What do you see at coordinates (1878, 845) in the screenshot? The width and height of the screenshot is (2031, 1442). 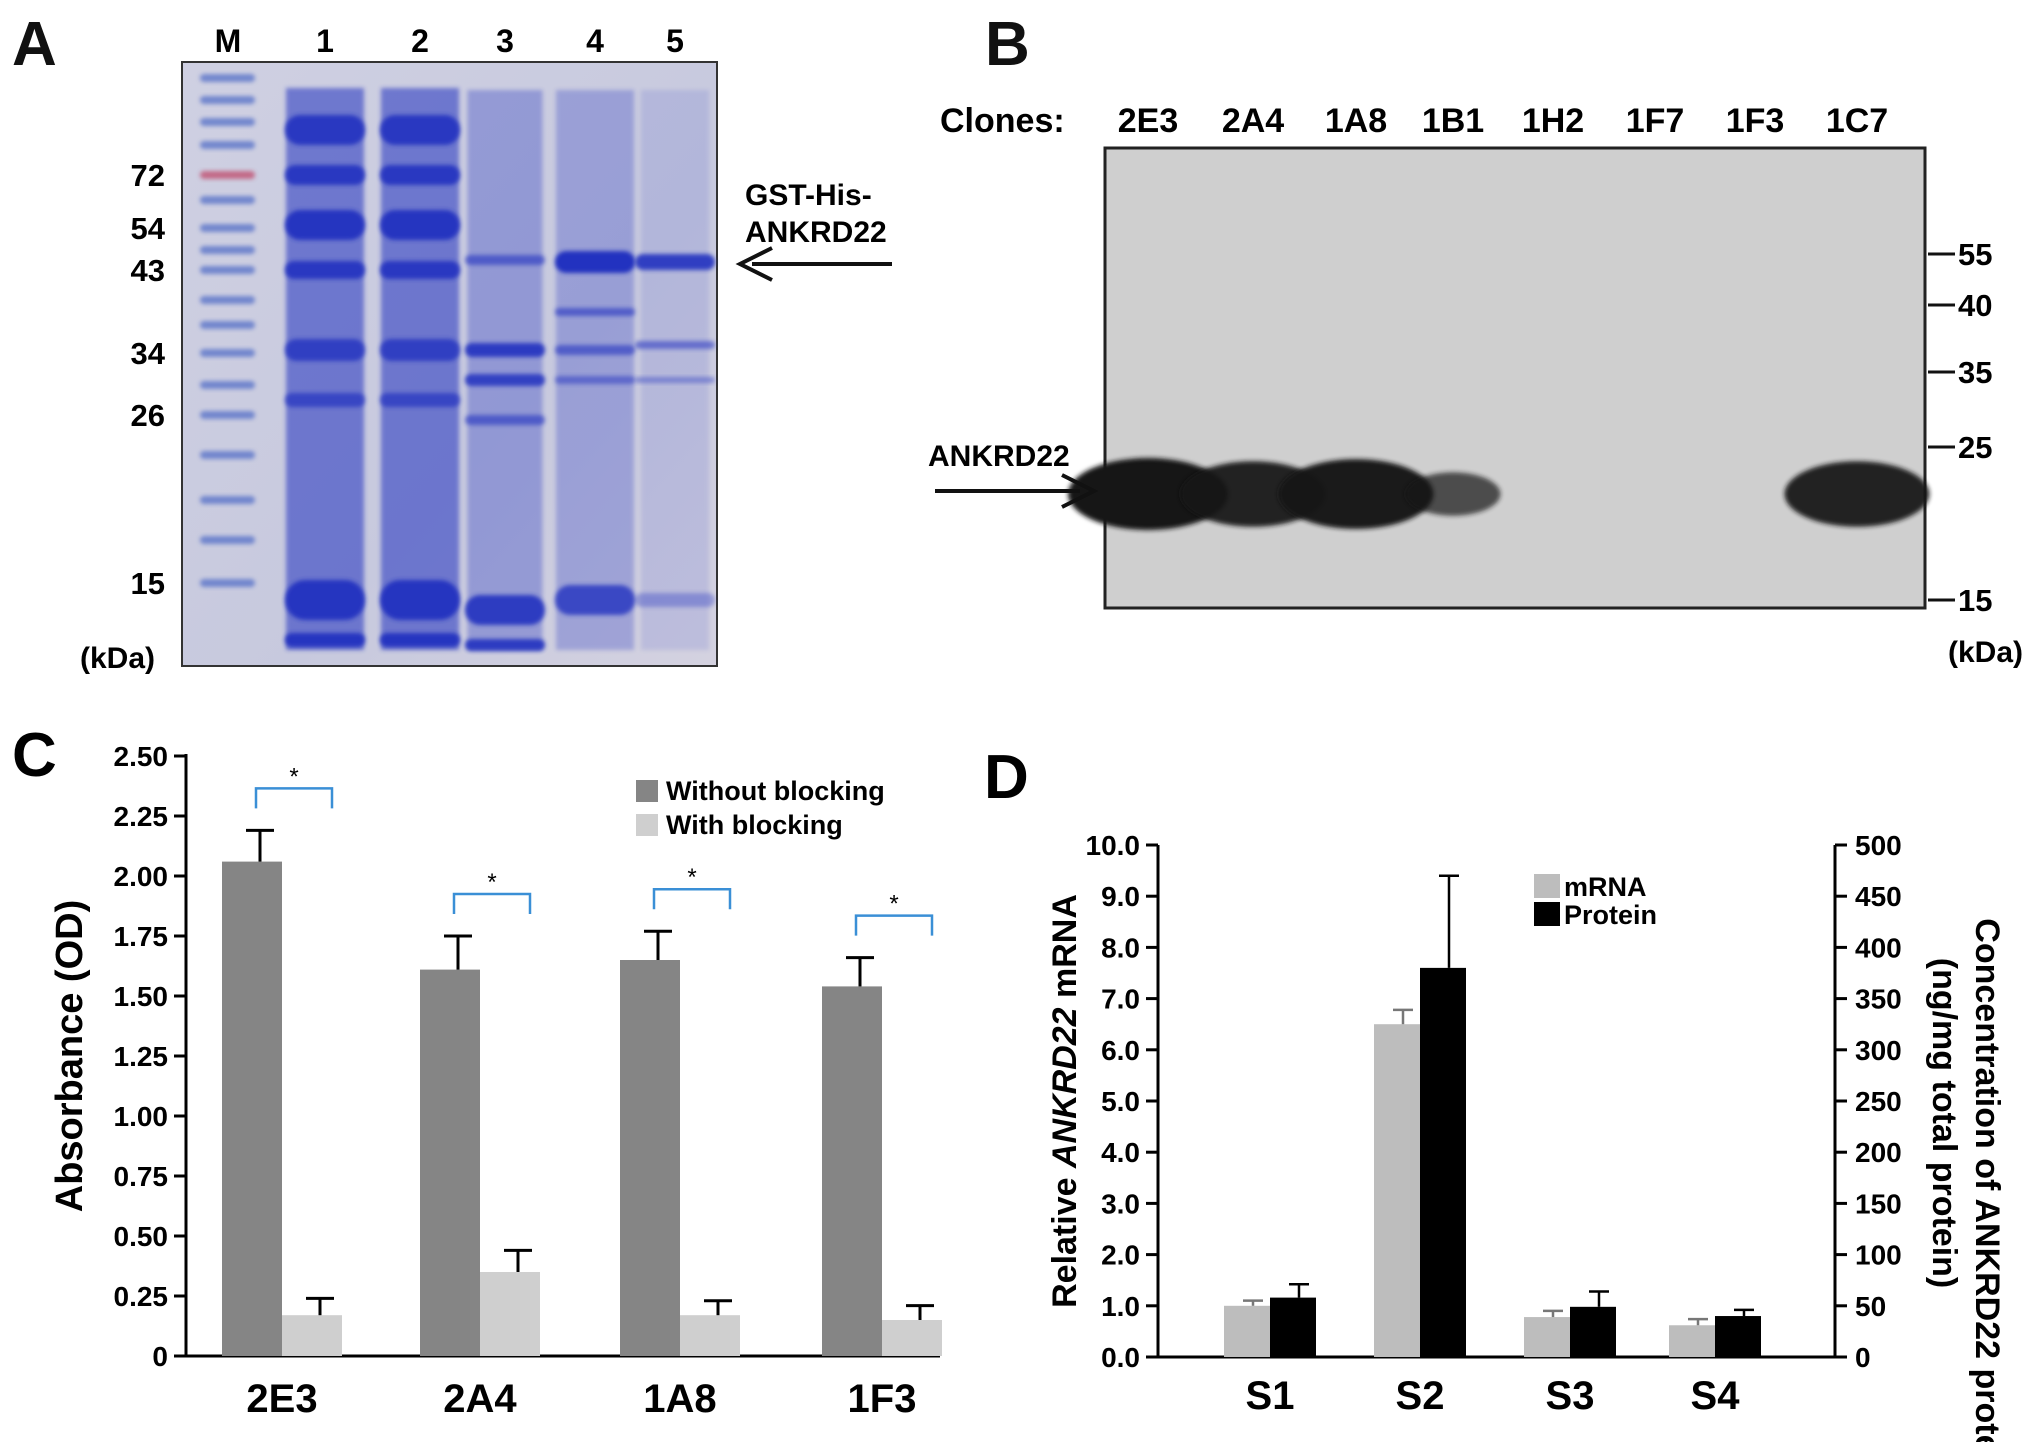 I see `chart-d-right-tick-label: 500` at bounding box center [1878, 845].